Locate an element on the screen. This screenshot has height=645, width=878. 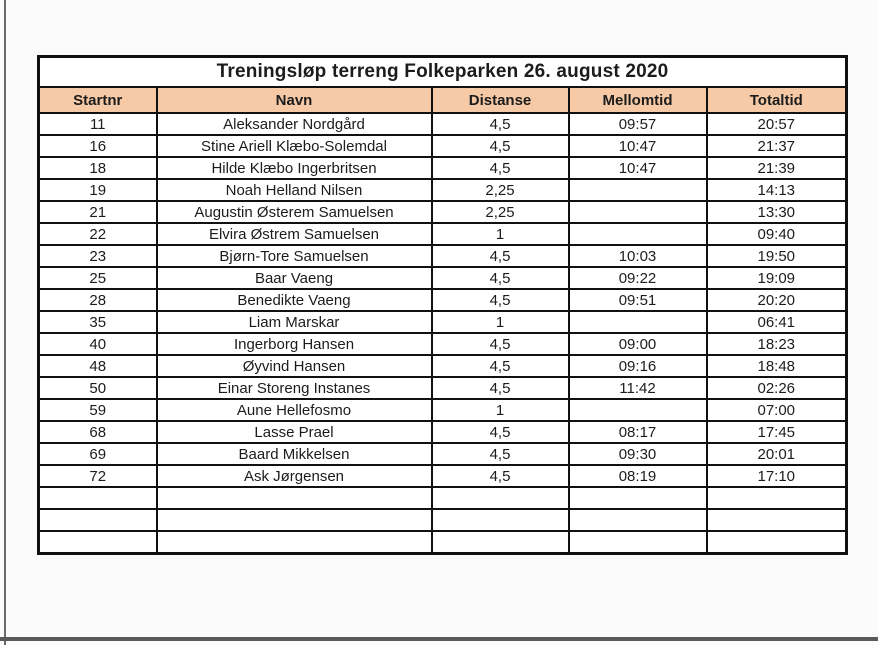
table-cell: 50 is located at coordinates (97, 388).